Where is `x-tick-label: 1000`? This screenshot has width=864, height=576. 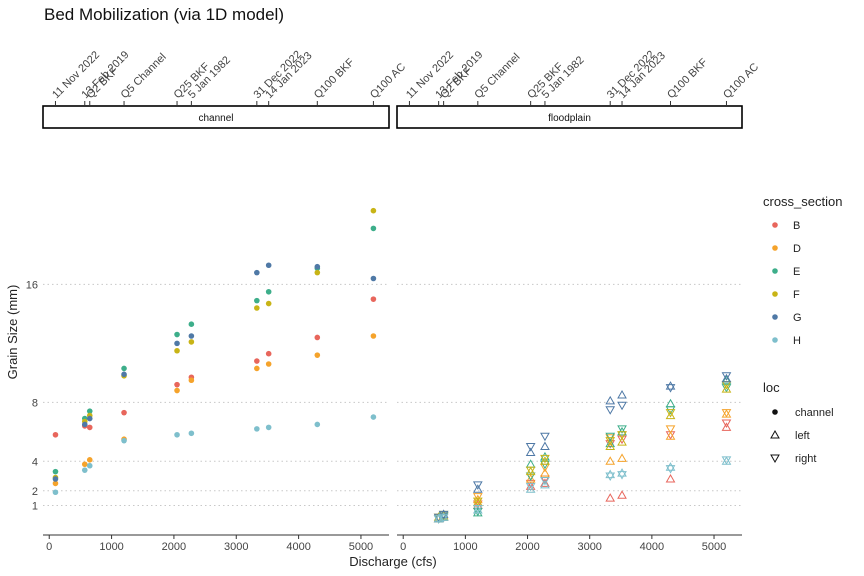 x-tick-label: 1000 is located at coordinates (465, 547).